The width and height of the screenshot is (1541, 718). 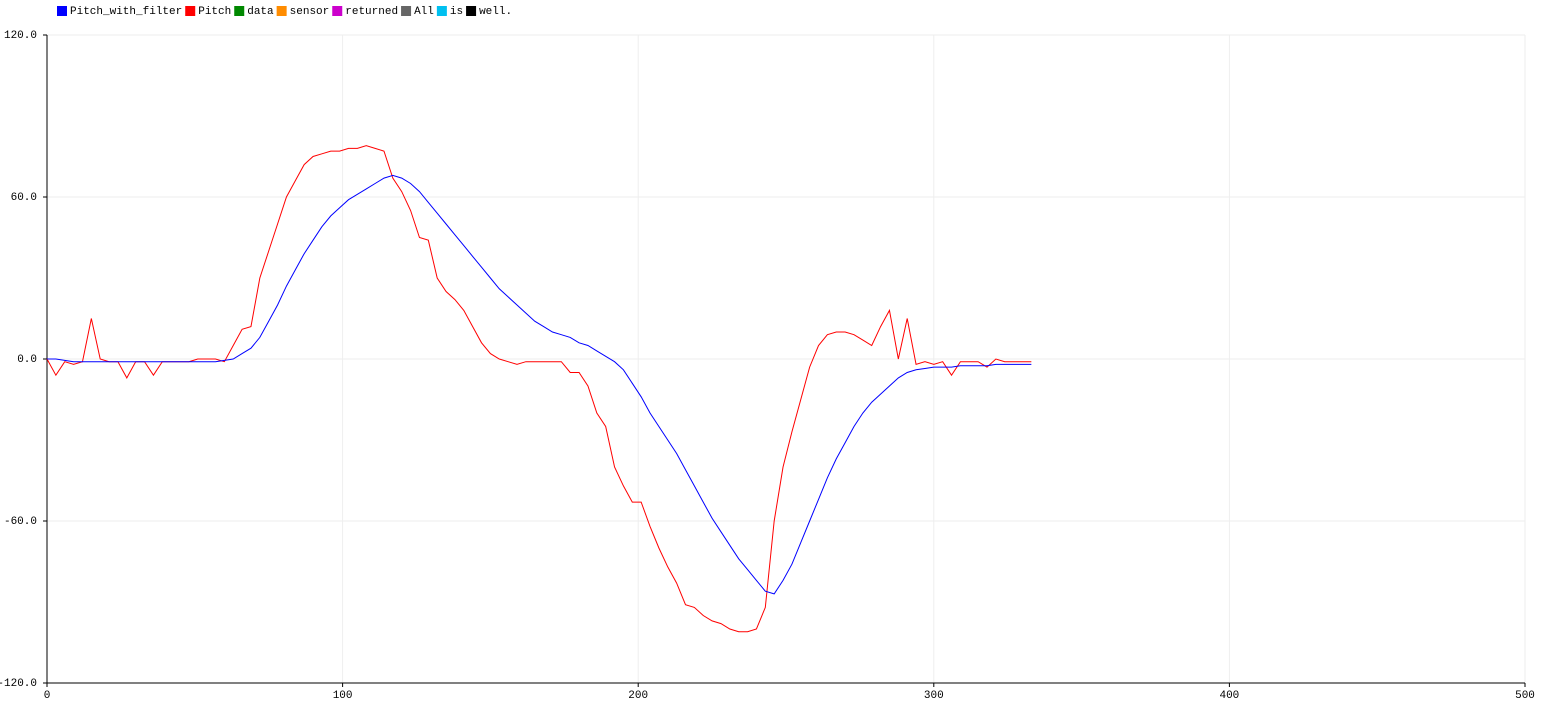 What do you see at coordinates (20, 36) in the screenshot?
I see `y-tick-label: 120.0` at bounding box center [20, 36].